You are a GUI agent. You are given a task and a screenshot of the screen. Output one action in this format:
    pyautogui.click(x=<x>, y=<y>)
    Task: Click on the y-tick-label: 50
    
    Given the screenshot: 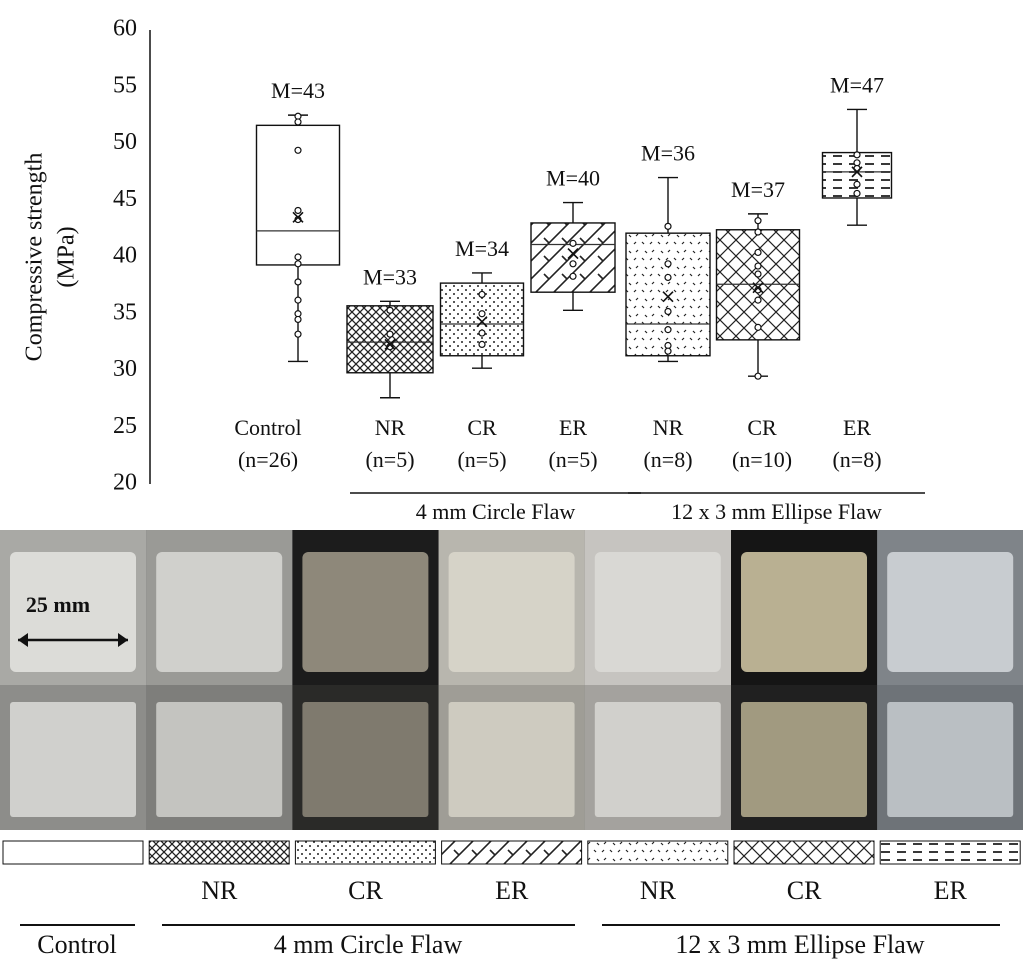 What is the action you would take?
    pyautogui.click(x=125, y=142)
    